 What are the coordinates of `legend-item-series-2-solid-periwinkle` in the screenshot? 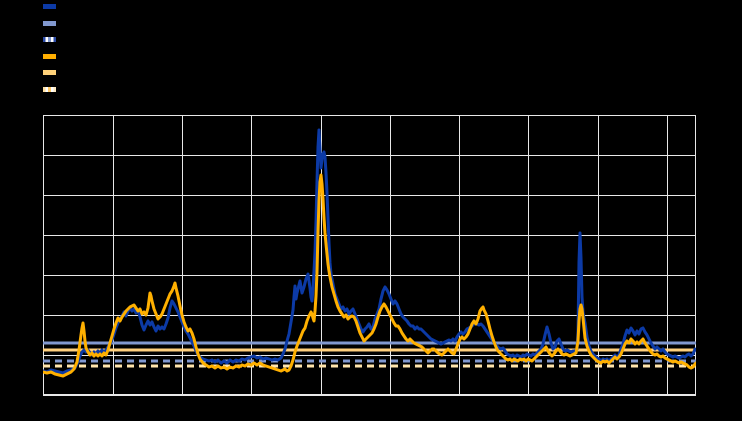 It's located at (49, 23).